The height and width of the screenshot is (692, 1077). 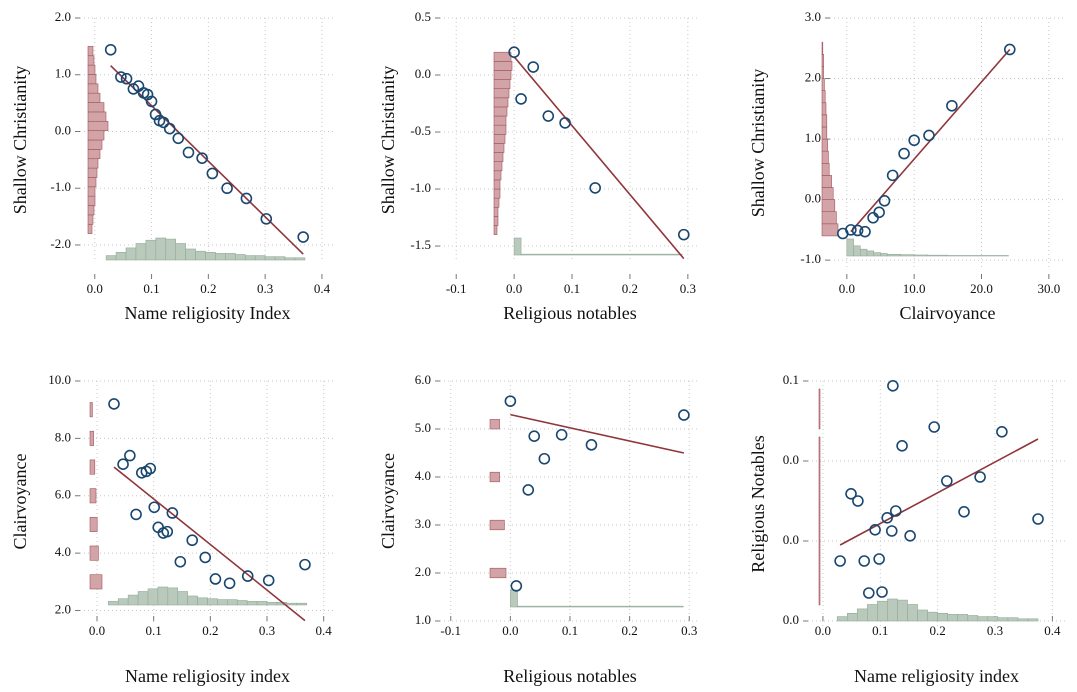 What do you see at coordinates (758, 504) in the screenshot?
I see `y-axis-title: Religious Notables` at bounding box center [758, 504].